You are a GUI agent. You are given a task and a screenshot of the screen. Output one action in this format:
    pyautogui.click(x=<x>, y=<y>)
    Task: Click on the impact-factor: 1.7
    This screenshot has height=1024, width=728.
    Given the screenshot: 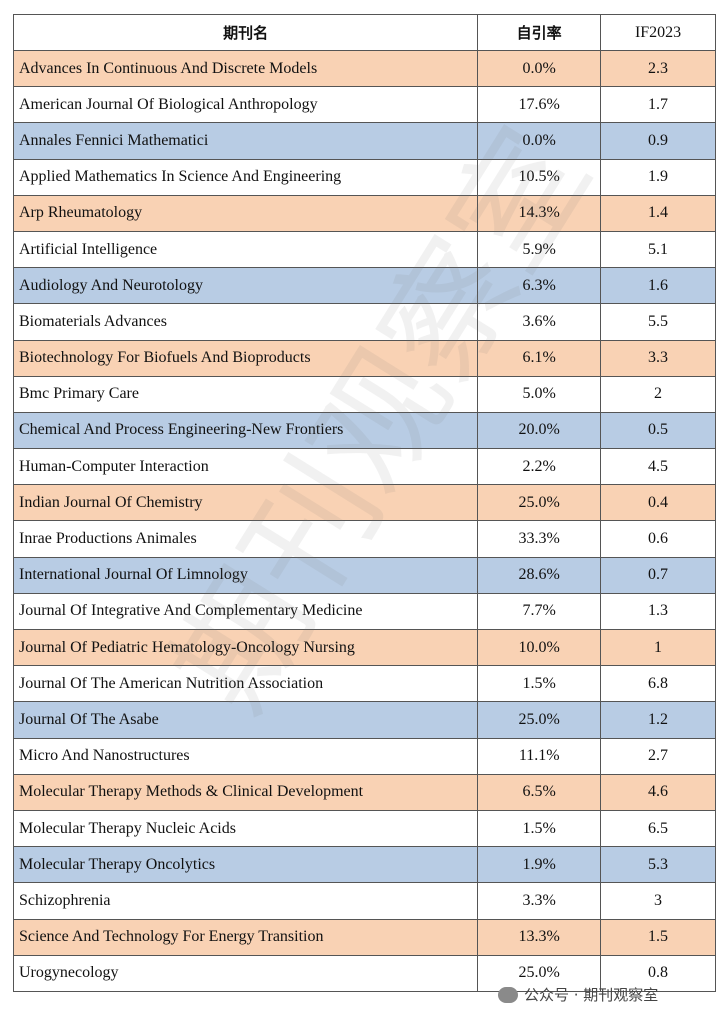 What is the action you would take?
    pyautogui.click(x=658, y=105)
    